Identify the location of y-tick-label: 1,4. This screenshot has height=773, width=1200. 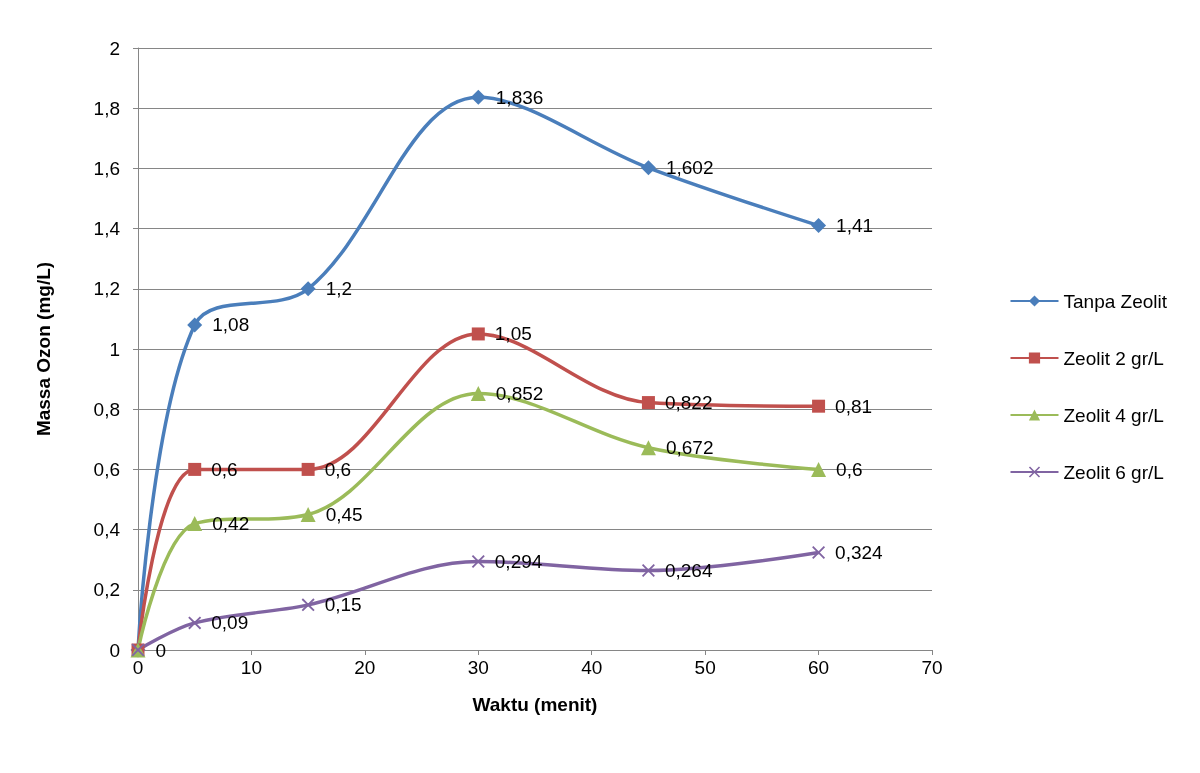
(107, 229).